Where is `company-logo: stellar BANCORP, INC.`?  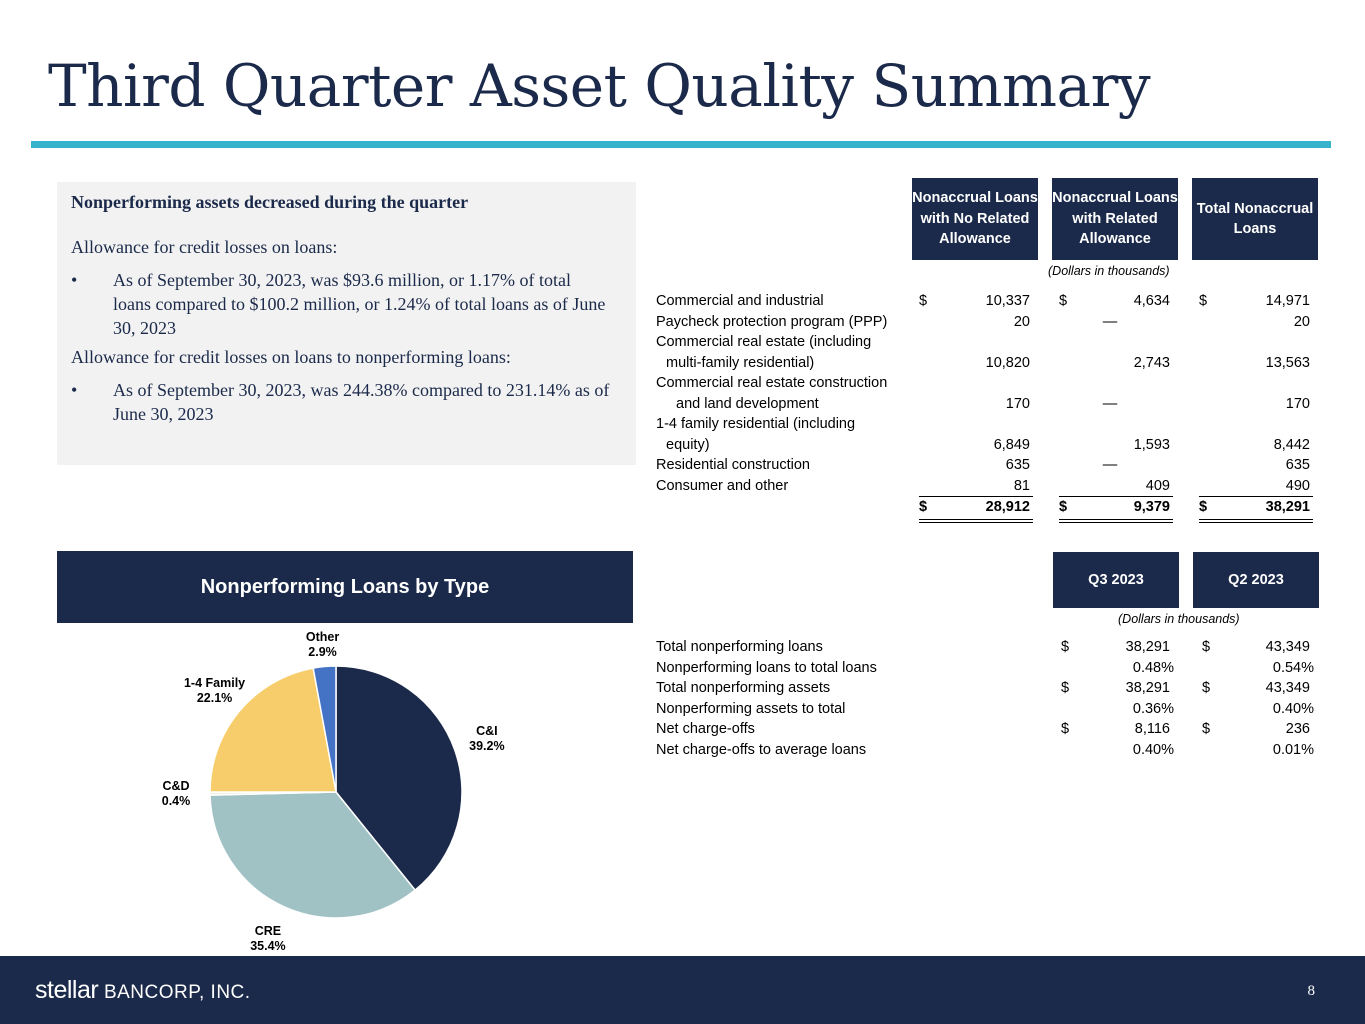 company-logo: stellar BANCORP, INC. is located at coordinates (143, 990).